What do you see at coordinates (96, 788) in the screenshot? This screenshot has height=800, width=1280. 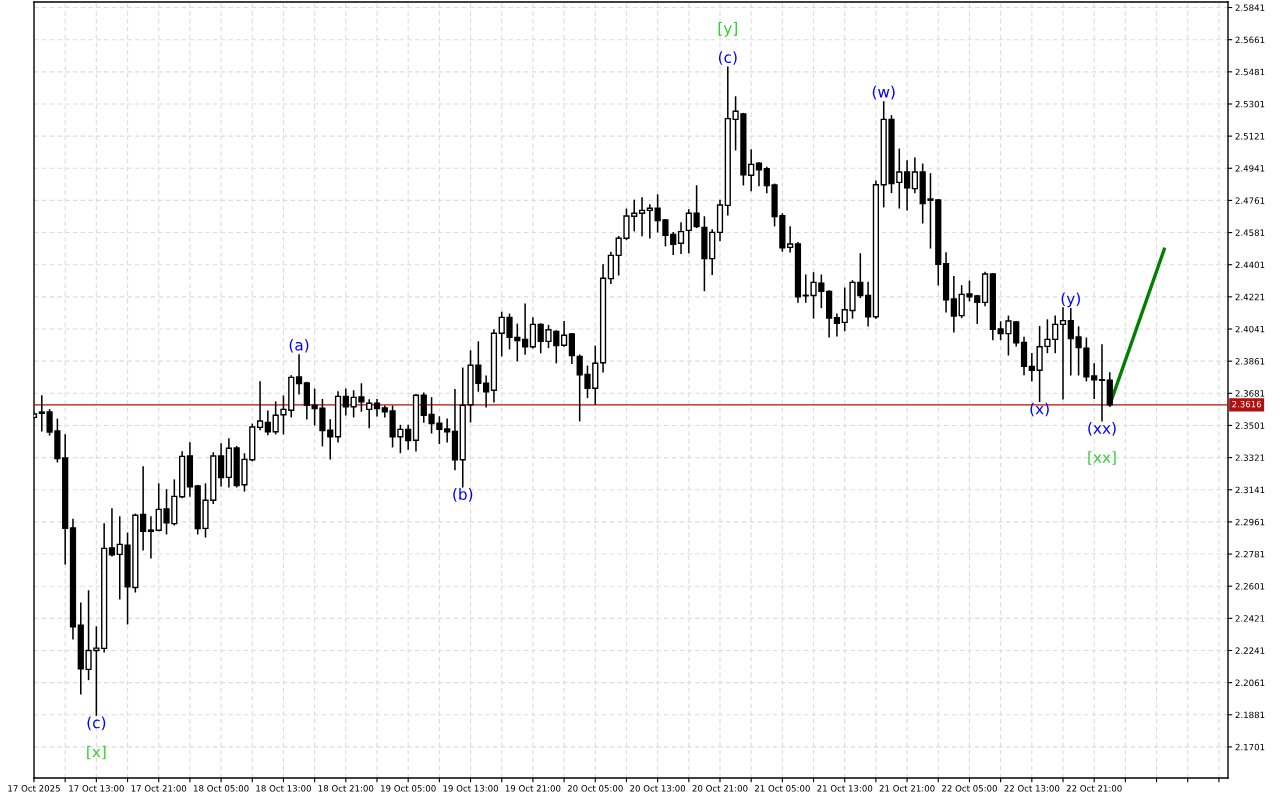 I see `x-tick-label: 17 Oct 13:00` at bounding box center [96, 788].